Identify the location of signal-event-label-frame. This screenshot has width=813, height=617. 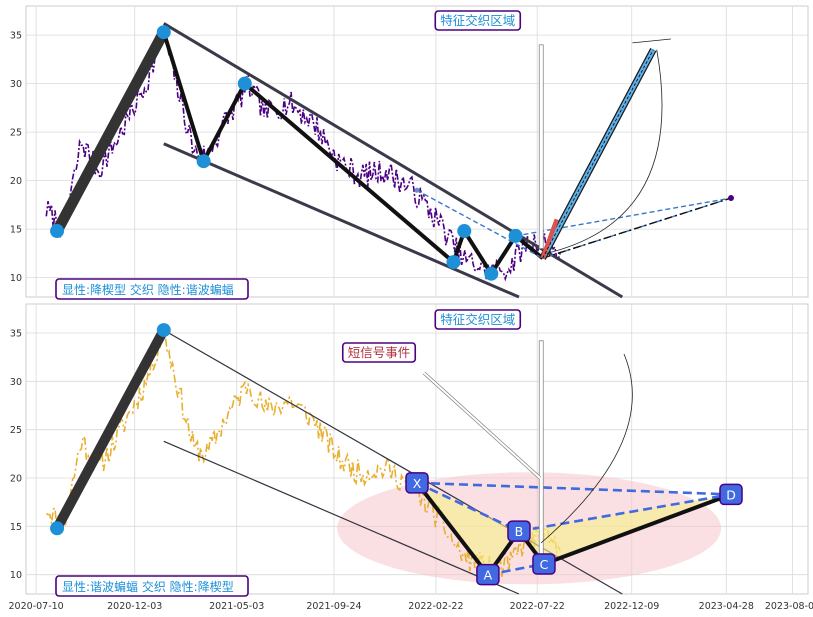
(379, 352).